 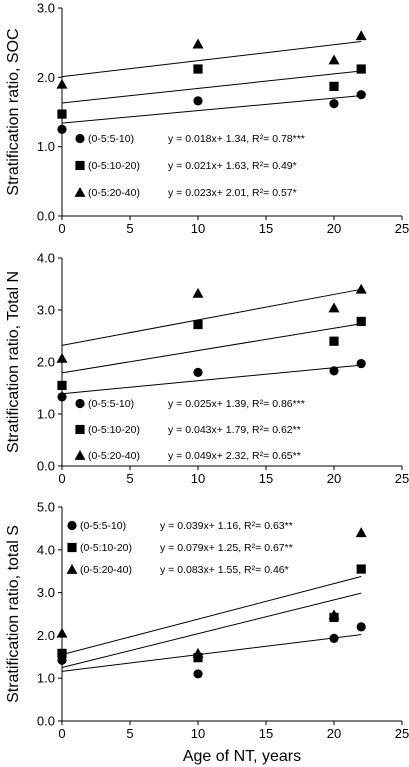 What do you see at coordinates (226, 526) in the screenshot?
I see `regression-equation: y = 0.039x+ 1.16, R²= 0.63**` at bounding box center [226, 526].